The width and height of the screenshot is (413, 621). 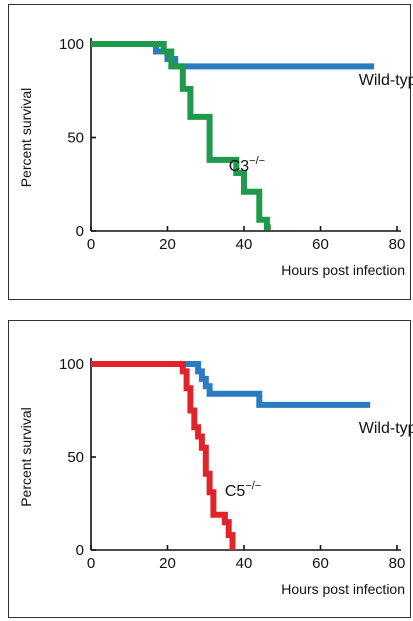 What do you see at coordinates (181, 136) in the screenshot?
I see `series-line-c3` at bounding box center [181, 136].